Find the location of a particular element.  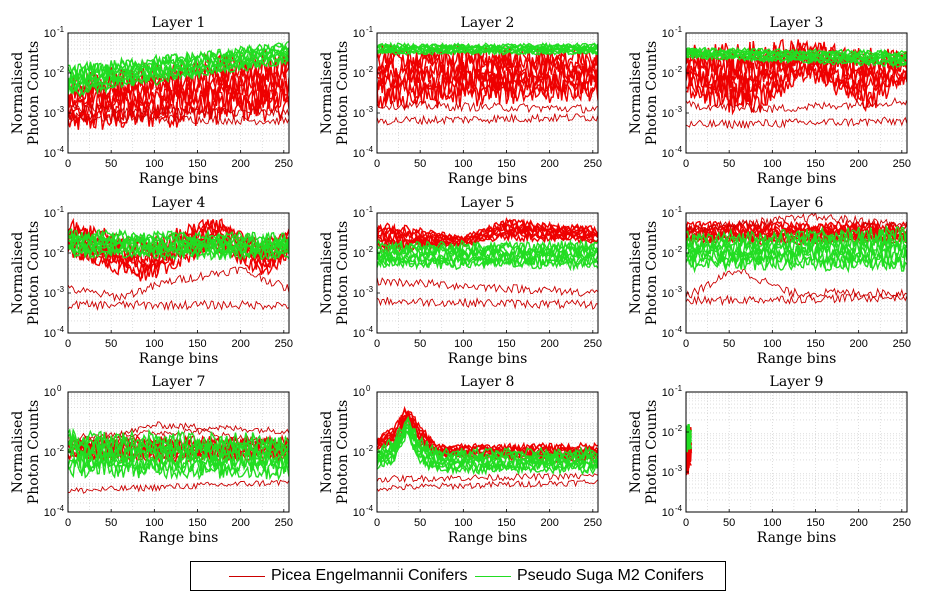

chart-title: Layer 8 is located at coordinates (488, 382).